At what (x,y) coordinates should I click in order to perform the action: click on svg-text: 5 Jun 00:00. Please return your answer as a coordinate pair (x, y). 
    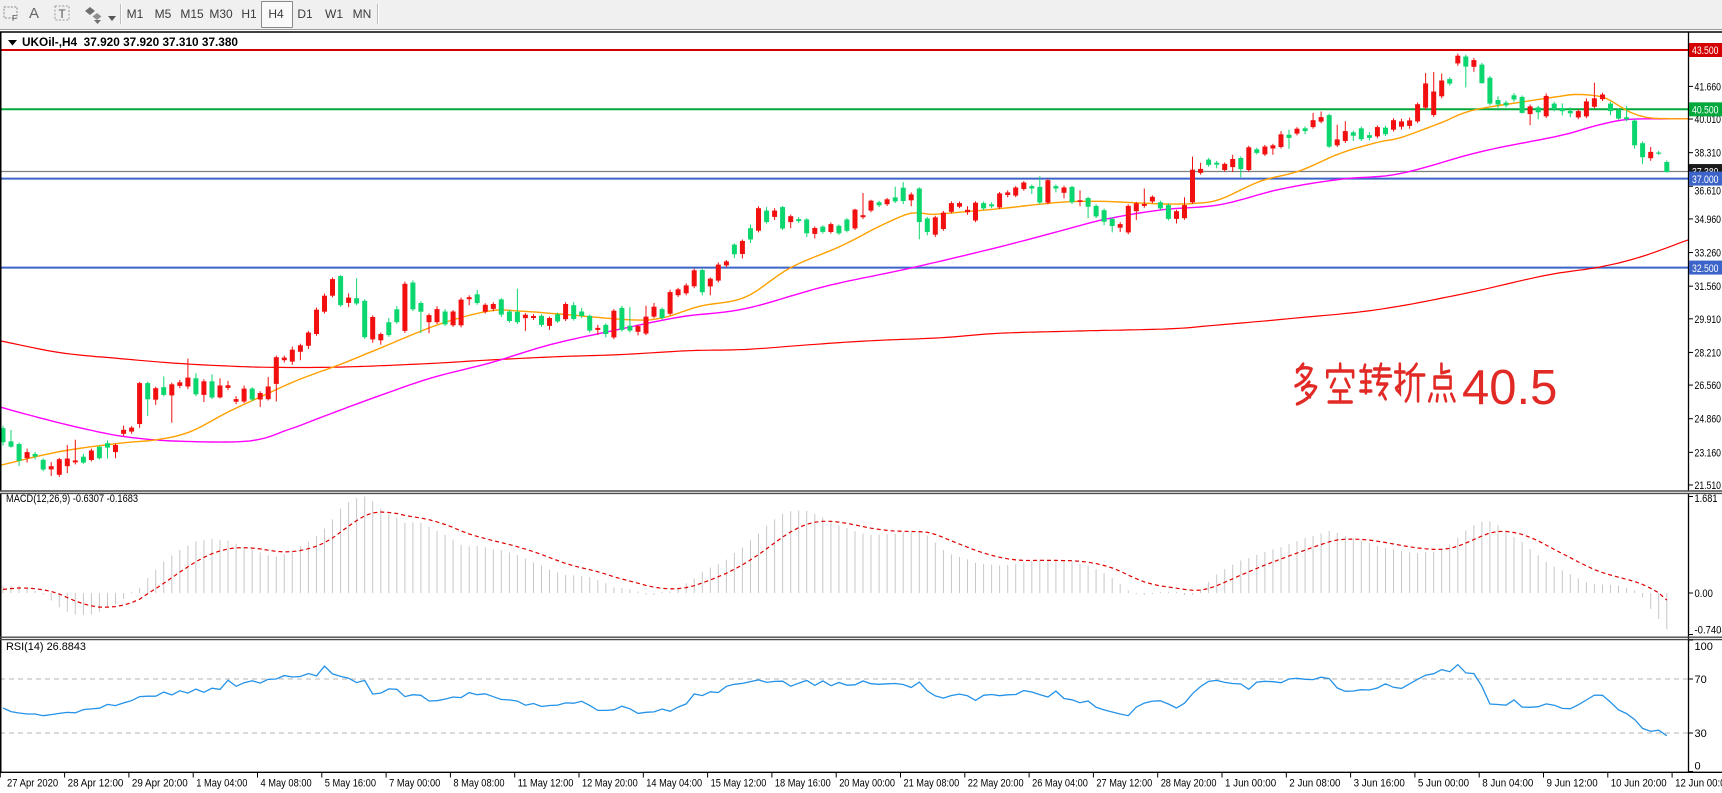
    Looking at the image, I should click on (1443, 784).